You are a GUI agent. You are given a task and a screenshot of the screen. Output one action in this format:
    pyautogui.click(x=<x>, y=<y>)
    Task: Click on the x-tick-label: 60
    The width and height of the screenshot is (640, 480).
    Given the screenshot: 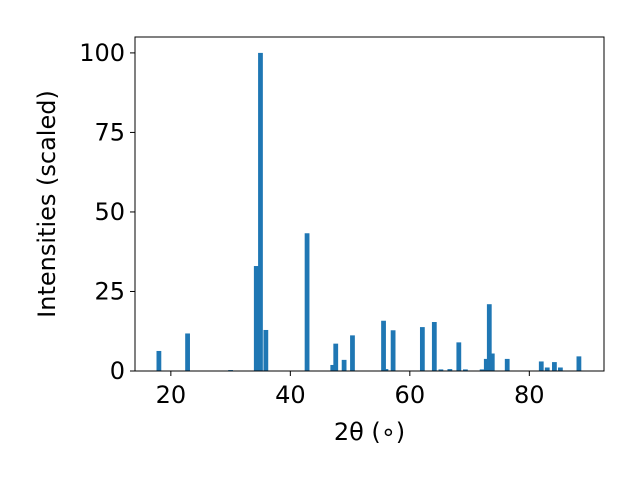 What is the action you would take?
    pyautogui.click(x=410, y=395)
    